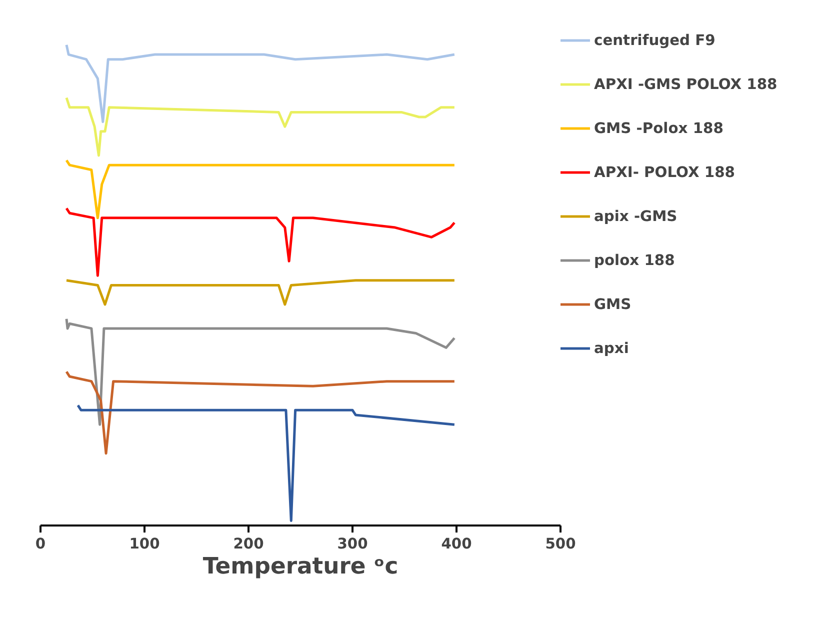 The width and height of the screenshot is (828, 626). Describe the element at coordinates (352, 544) in the screenshot. I see `x-tick-label: 300` at that location.